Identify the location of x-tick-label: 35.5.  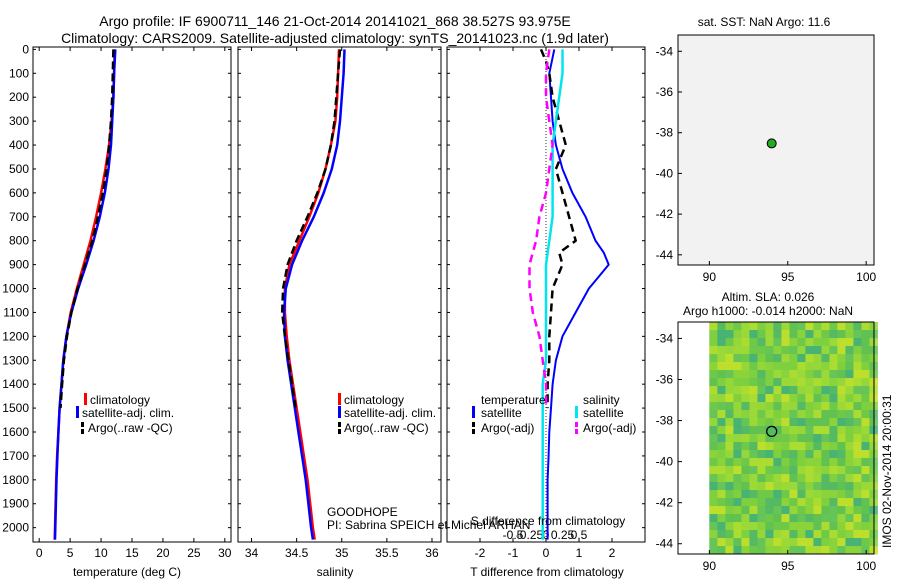
(387, 553).